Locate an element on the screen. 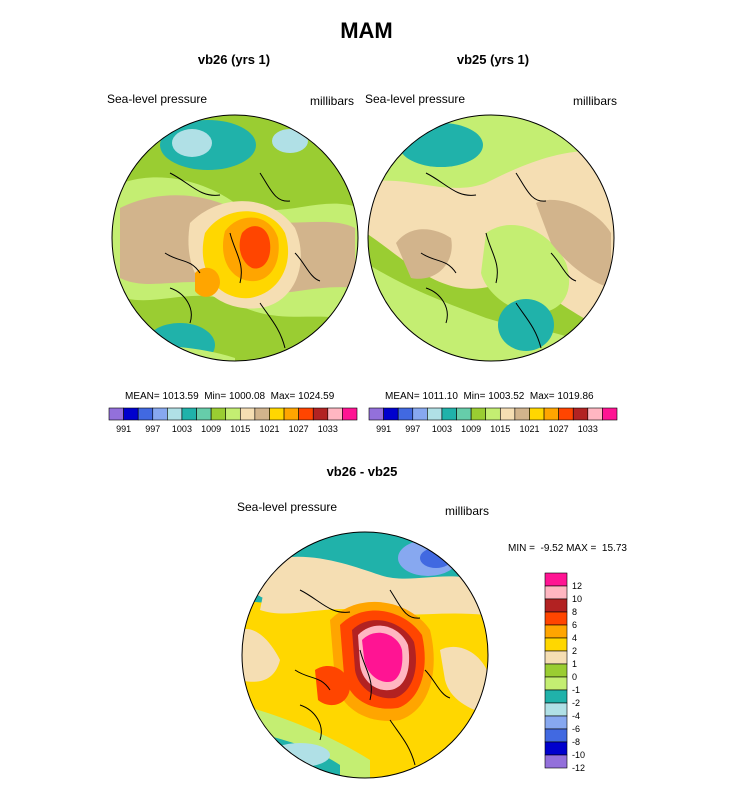  panel1-title: vb26 (yrs 1) is located at coordinates (234, 59).